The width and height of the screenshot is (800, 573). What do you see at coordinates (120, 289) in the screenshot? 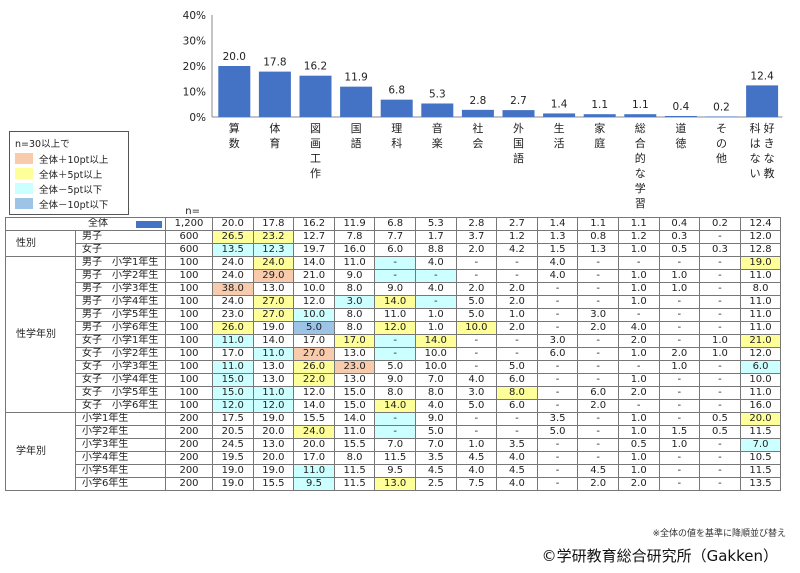
I see `row-label: 男子 小学3年生` at bounding box center [120, 289].